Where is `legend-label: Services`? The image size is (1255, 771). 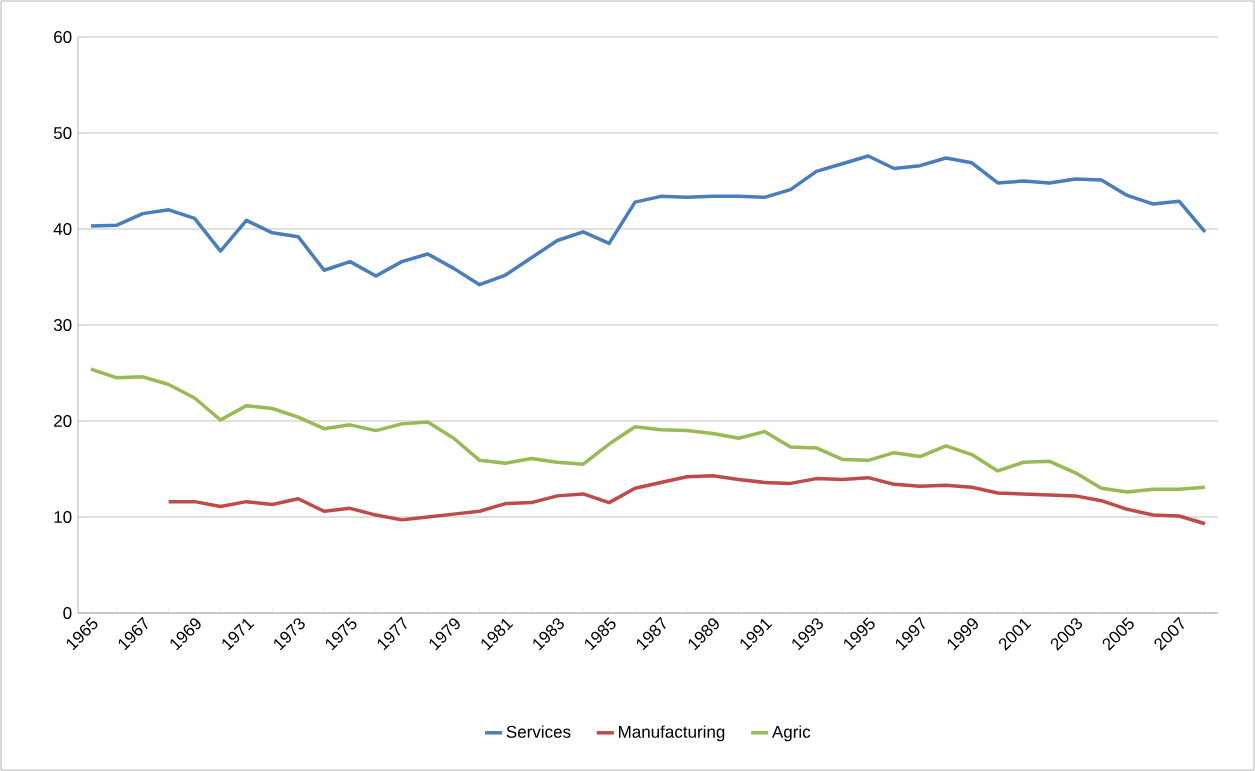 legend-label: Services is located at coordinates (538, 731).